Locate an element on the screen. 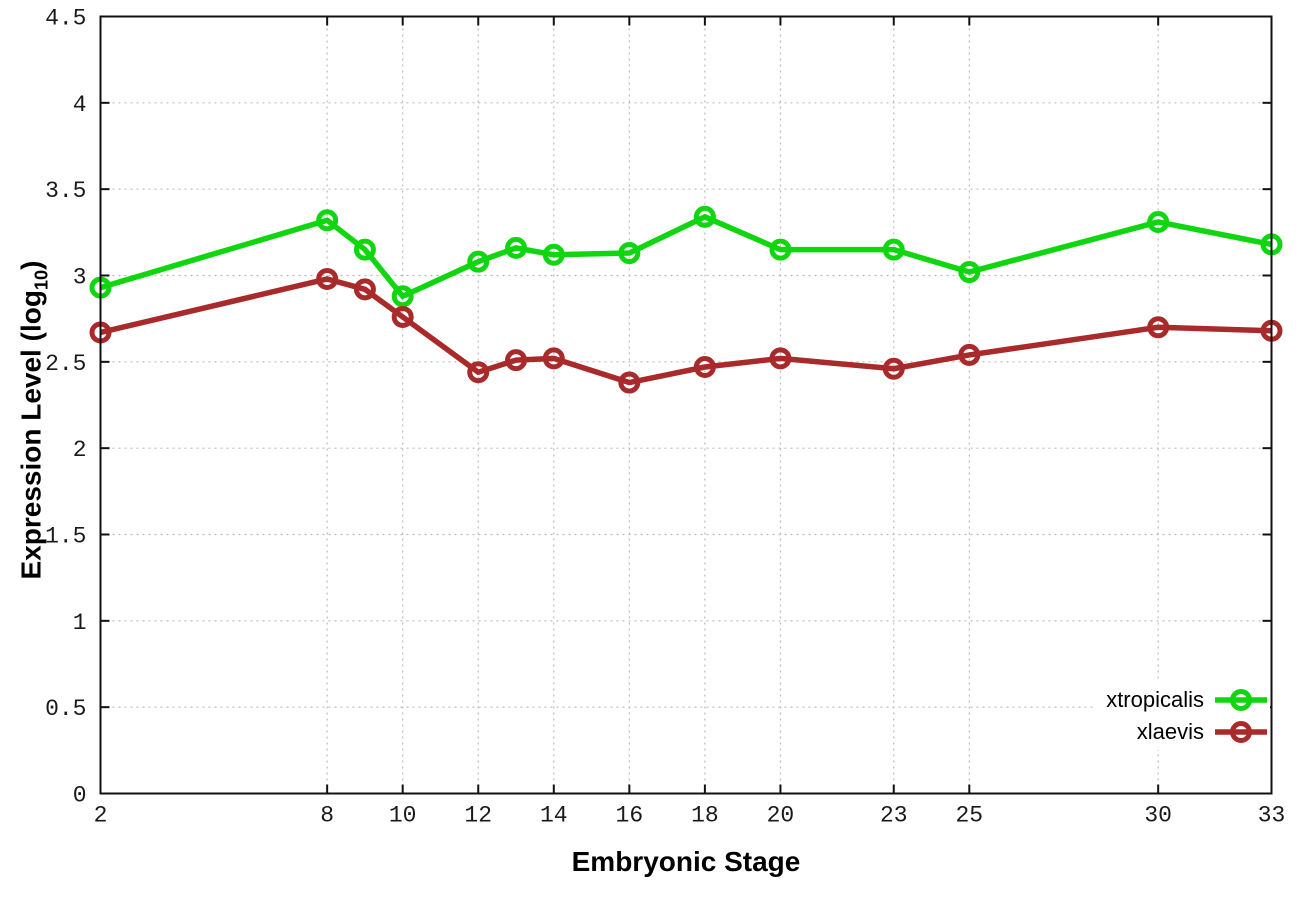 The height and width of the screenshot is (907, 1296). legend-row-xlaevis: xlaevis is located at coordinates (1202, 732).